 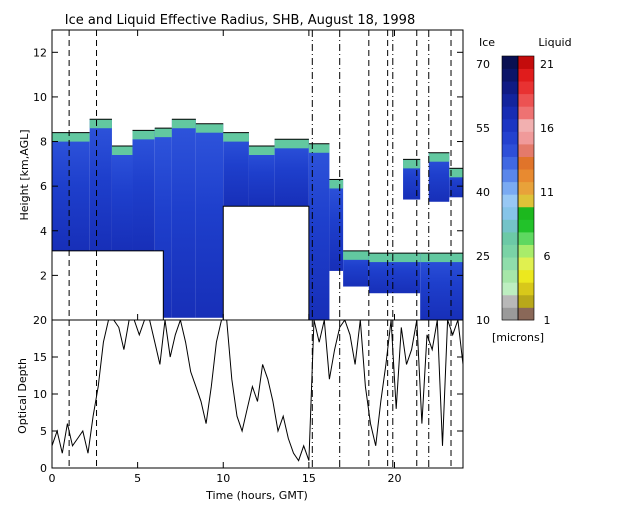 I want to click on liquid-colorbar-frame, so click(x=526, y=188).